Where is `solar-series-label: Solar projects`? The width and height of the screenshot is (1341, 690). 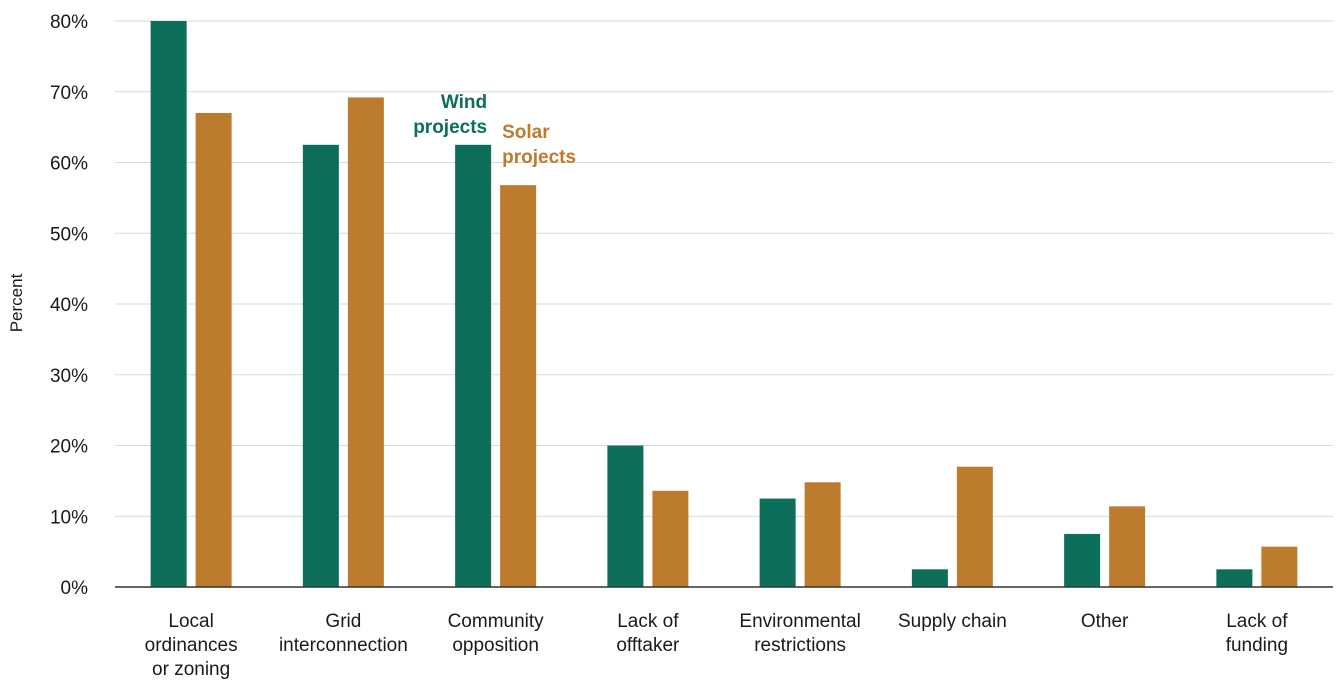
solar-series-label: Solar projects is located at coordinates (539, 145).